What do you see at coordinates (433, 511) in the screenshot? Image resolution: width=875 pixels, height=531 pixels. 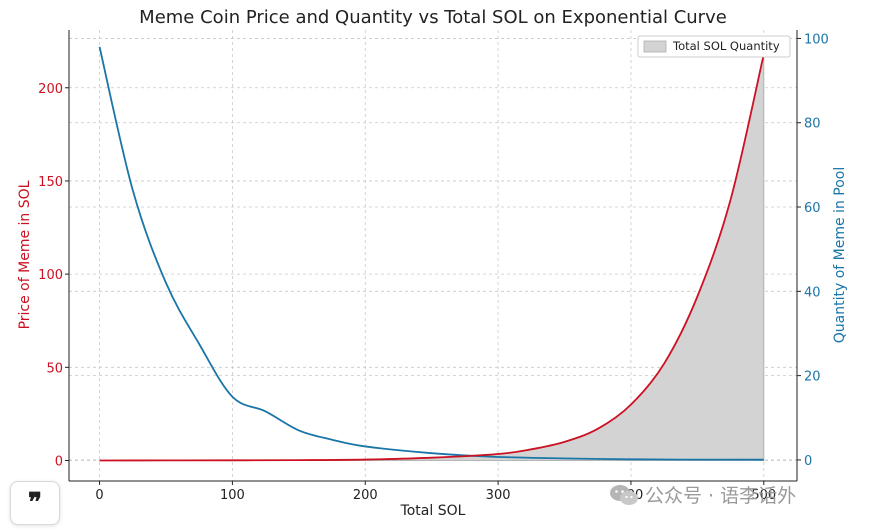 I see `x-axis-label: Total SOL` at bounding box center [433, 511].